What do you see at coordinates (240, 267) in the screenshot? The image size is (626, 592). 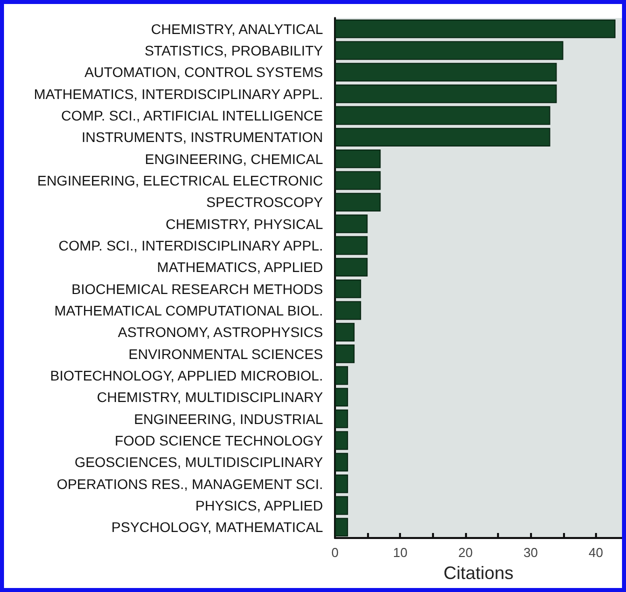 I see `y-tick-label: MATHEMATICS, APPLIED` at bounding box center [240, 267].